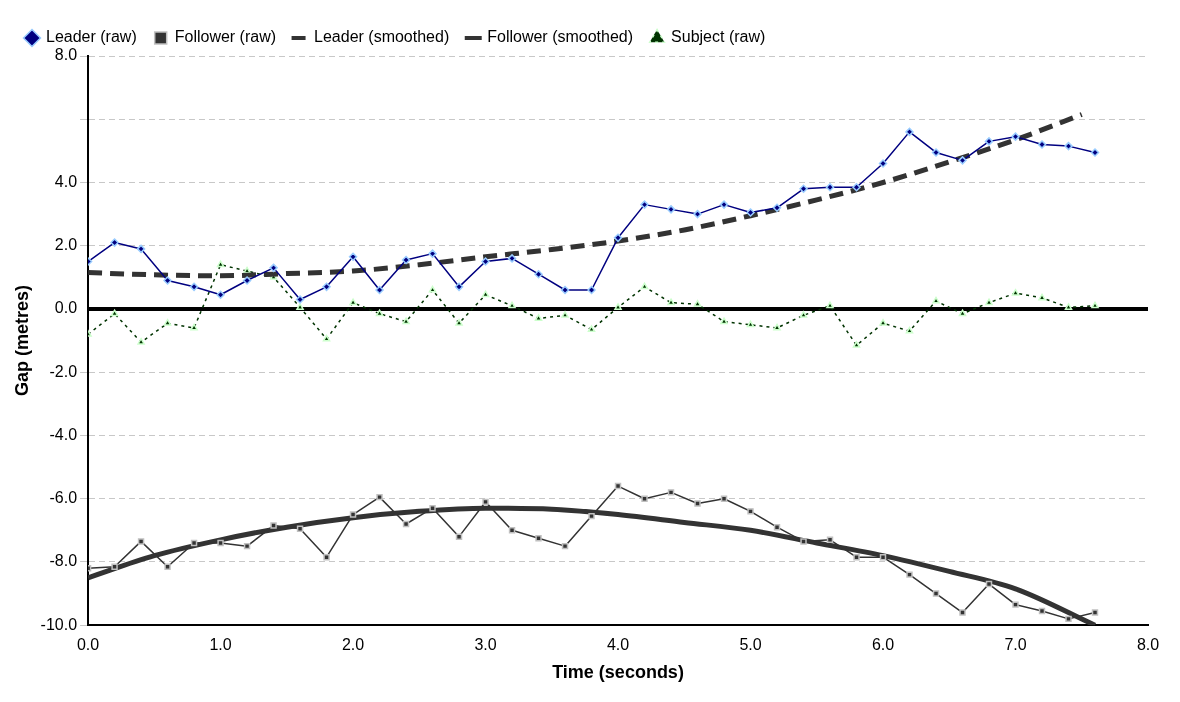 The width and height of the screenshot is (1180, 702). What do you see at coordinates (63, 561) in the screenshot?
I see `y-tick-label: -8.0` at bounding box center [63, 561].